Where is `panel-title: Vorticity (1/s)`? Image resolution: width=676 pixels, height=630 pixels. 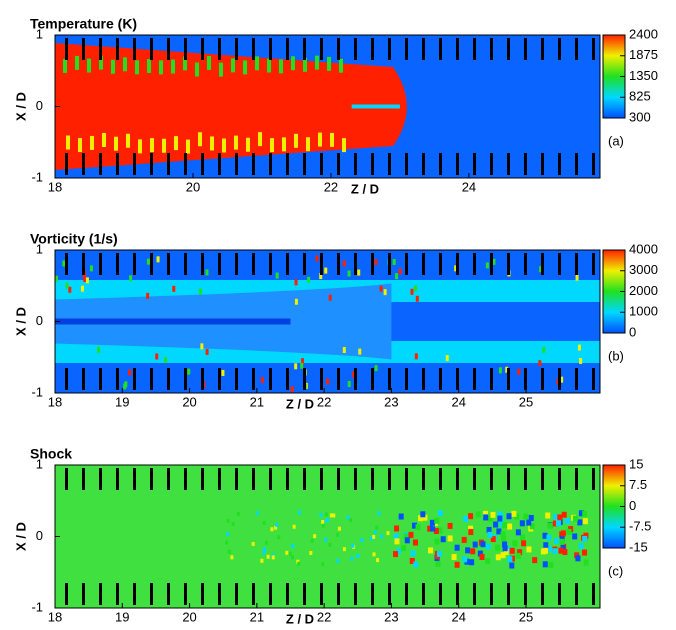 panel-title: Vorticity (1/s) is located at coordinates (74, 239).